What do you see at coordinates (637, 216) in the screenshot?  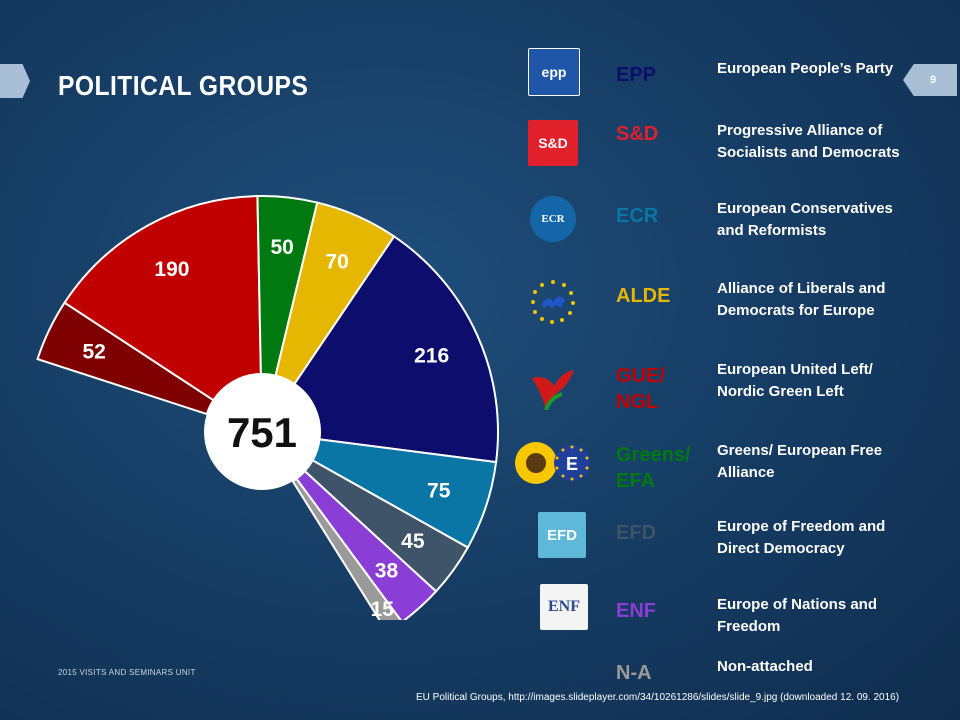 I see `legend-abbr-ecr: ECR` at bounding box center [637, 216].